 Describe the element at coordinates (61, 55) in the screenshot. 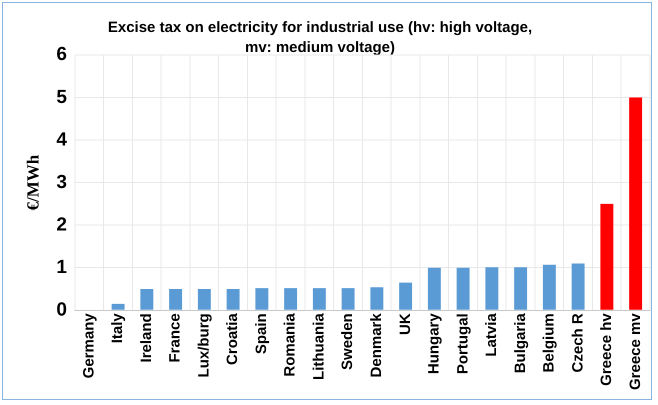

I see `y-tick-label: 6` at that location.